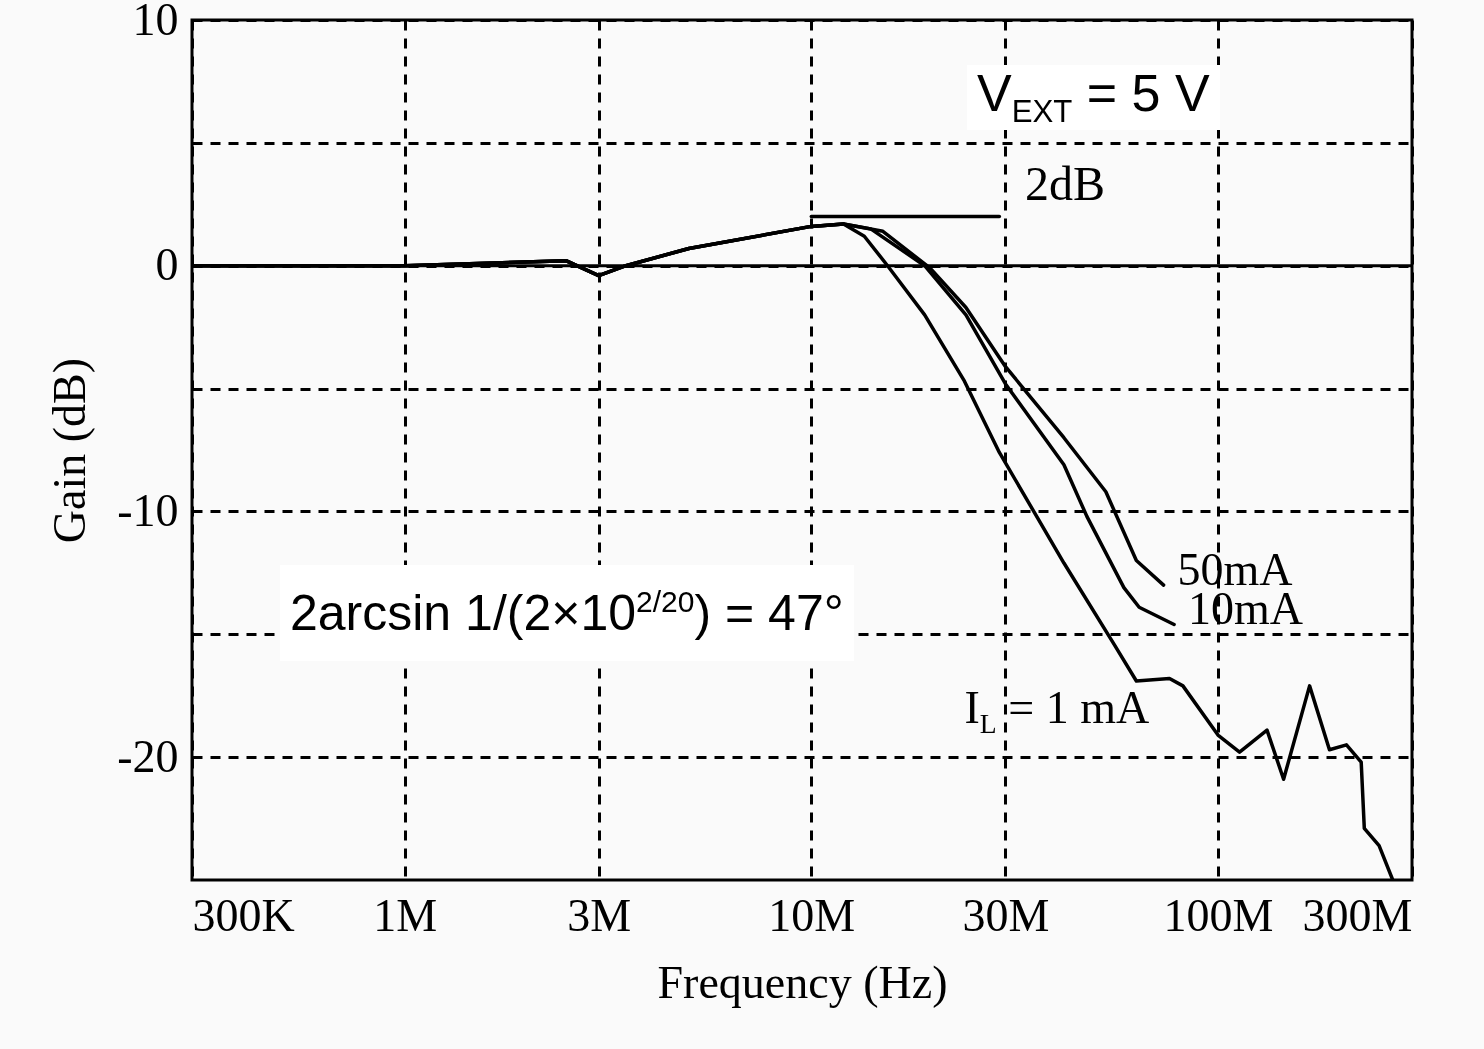 This screenshot has width=1484, height=1049. I want to click on y-tick-label: -10, so click(148, 510).